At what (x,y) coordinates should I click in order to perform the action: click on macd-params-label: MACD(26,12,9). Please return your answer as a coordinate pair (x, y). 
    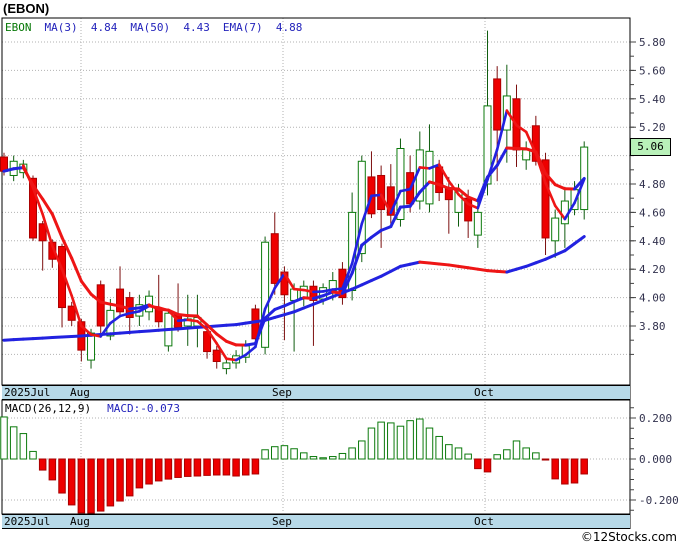
    Looking at the image, I should click on (48, 408).